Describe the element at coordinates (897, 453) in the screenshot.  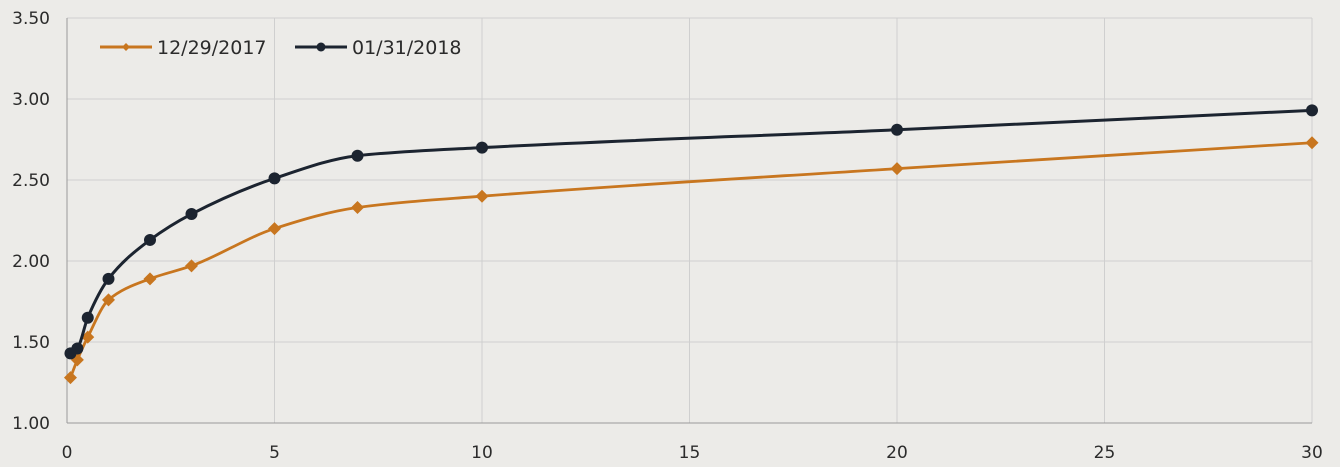
I see `x-tick-label: 20` at that location.